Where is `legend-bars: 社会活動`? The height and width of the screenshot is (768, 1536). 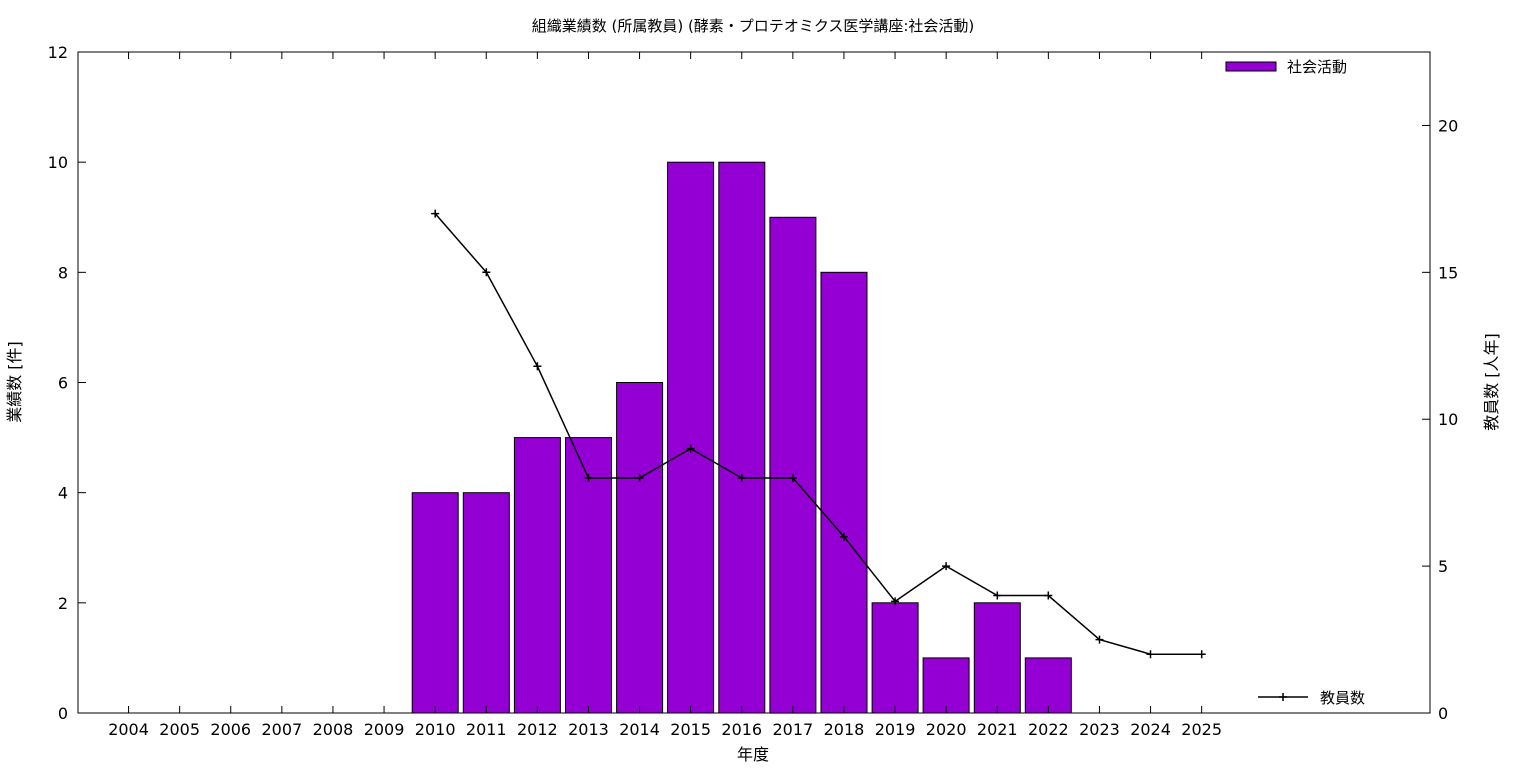 legend-bars: 社会活動 is located at coordinates (1286, 67).